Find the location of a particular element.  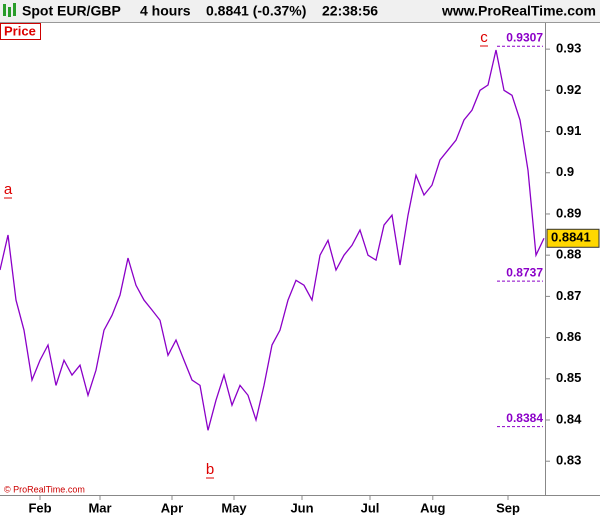

y-tick-label: 0.84 is located at coordinates (569, 418).